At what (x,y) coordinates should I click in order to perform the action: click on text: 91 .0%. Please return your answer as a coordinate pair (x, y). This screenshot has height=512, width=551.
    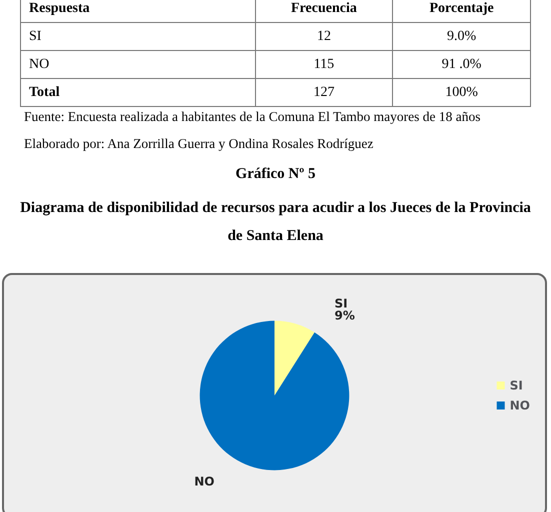
    Looking at the image, I should click on (461, 64).